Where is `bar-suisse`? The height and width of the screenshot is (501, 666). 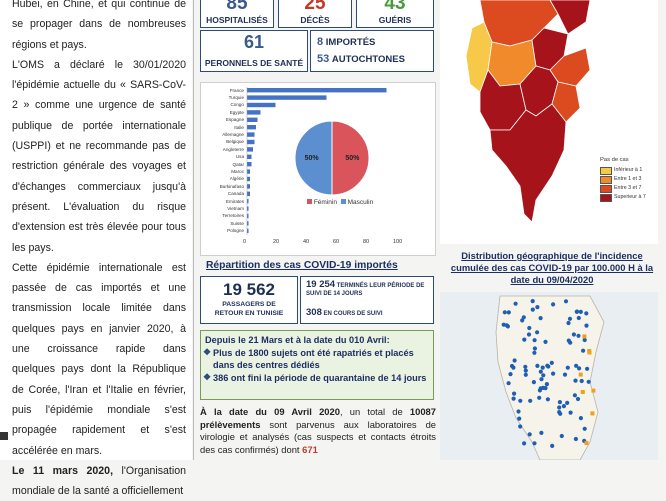
bar-suisse is located at coordinates (248, 223).